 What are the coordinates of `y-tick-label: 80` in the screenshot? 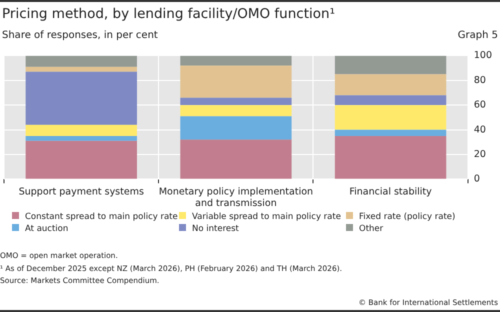 It's located at (480, 80).